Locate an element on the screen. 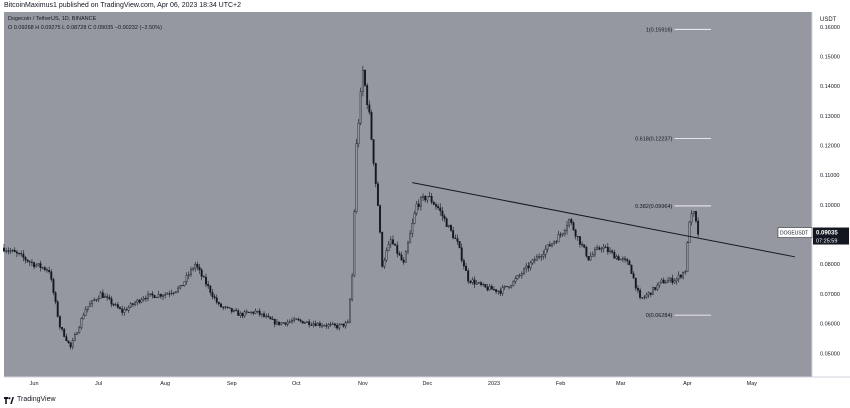 This screenshot has height=408, width=850. fib-level-label: 0.382(0.09964) is located at coordinates (653, 207).